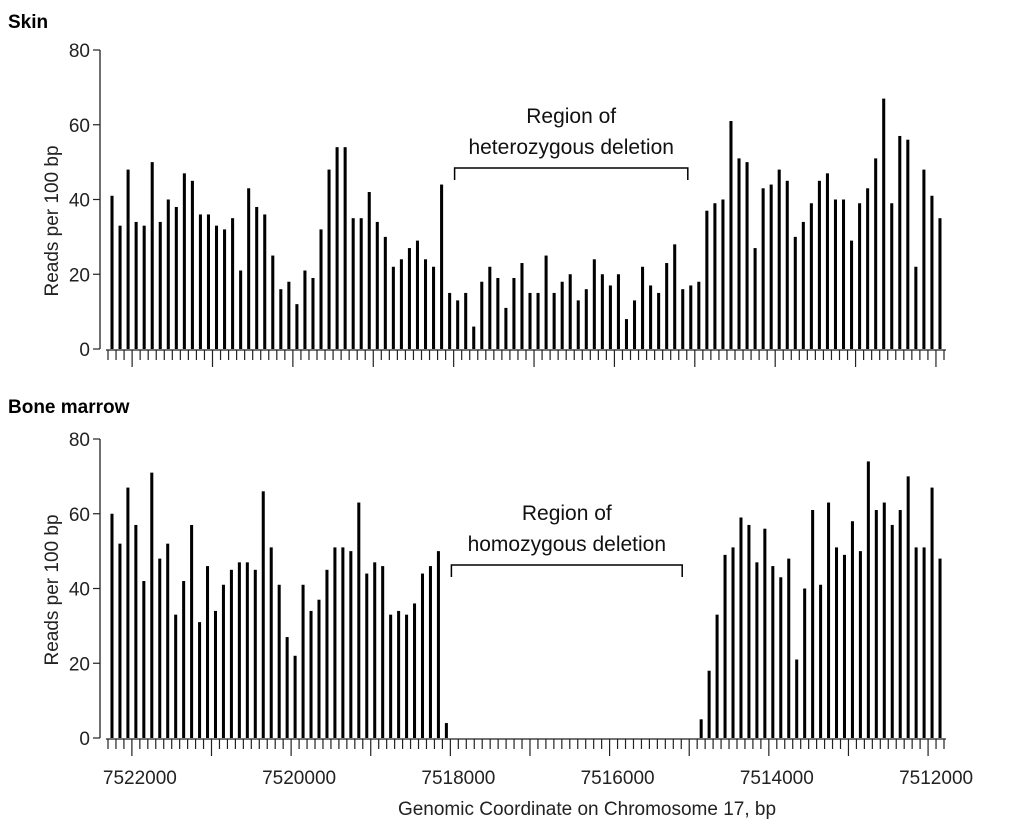  I want to click on bone-marrow-deletion-bracket, so click(566, 570).